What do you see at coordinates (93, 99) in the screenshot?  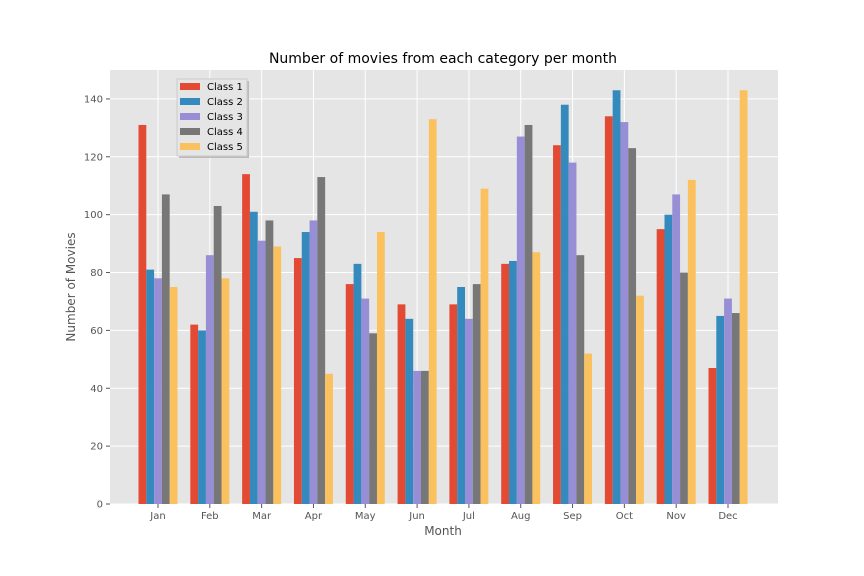 I see `y-tick-label: 140` at bounding box center [93, 99].